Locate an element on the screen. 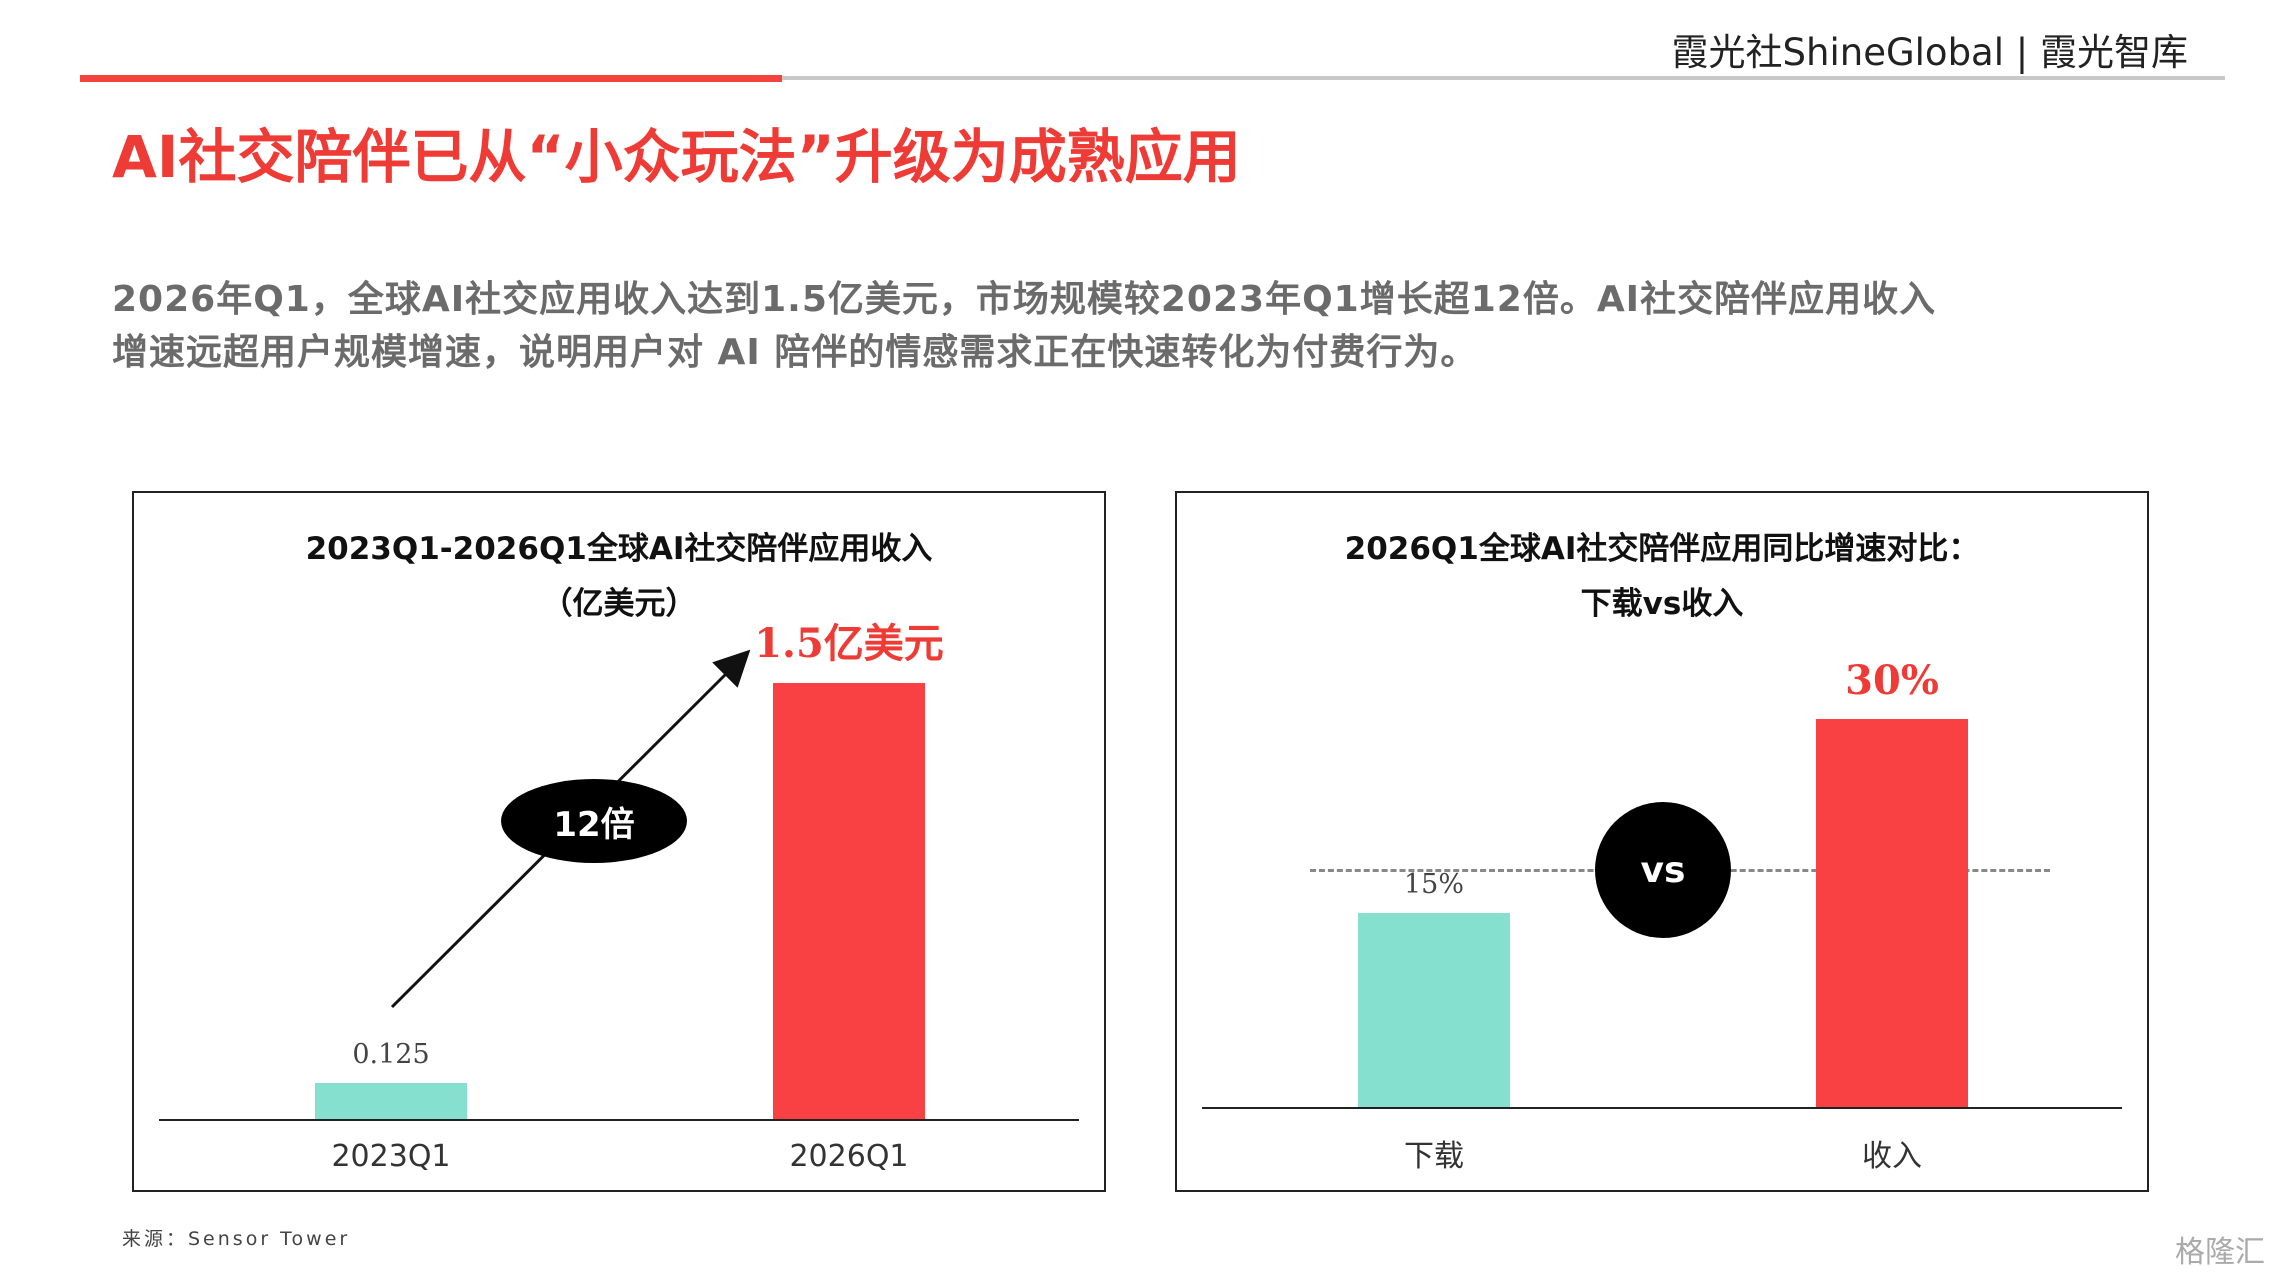 This screenshot has height=1279, width=2275. bar-收入 is located at coordinates (1892, 913).